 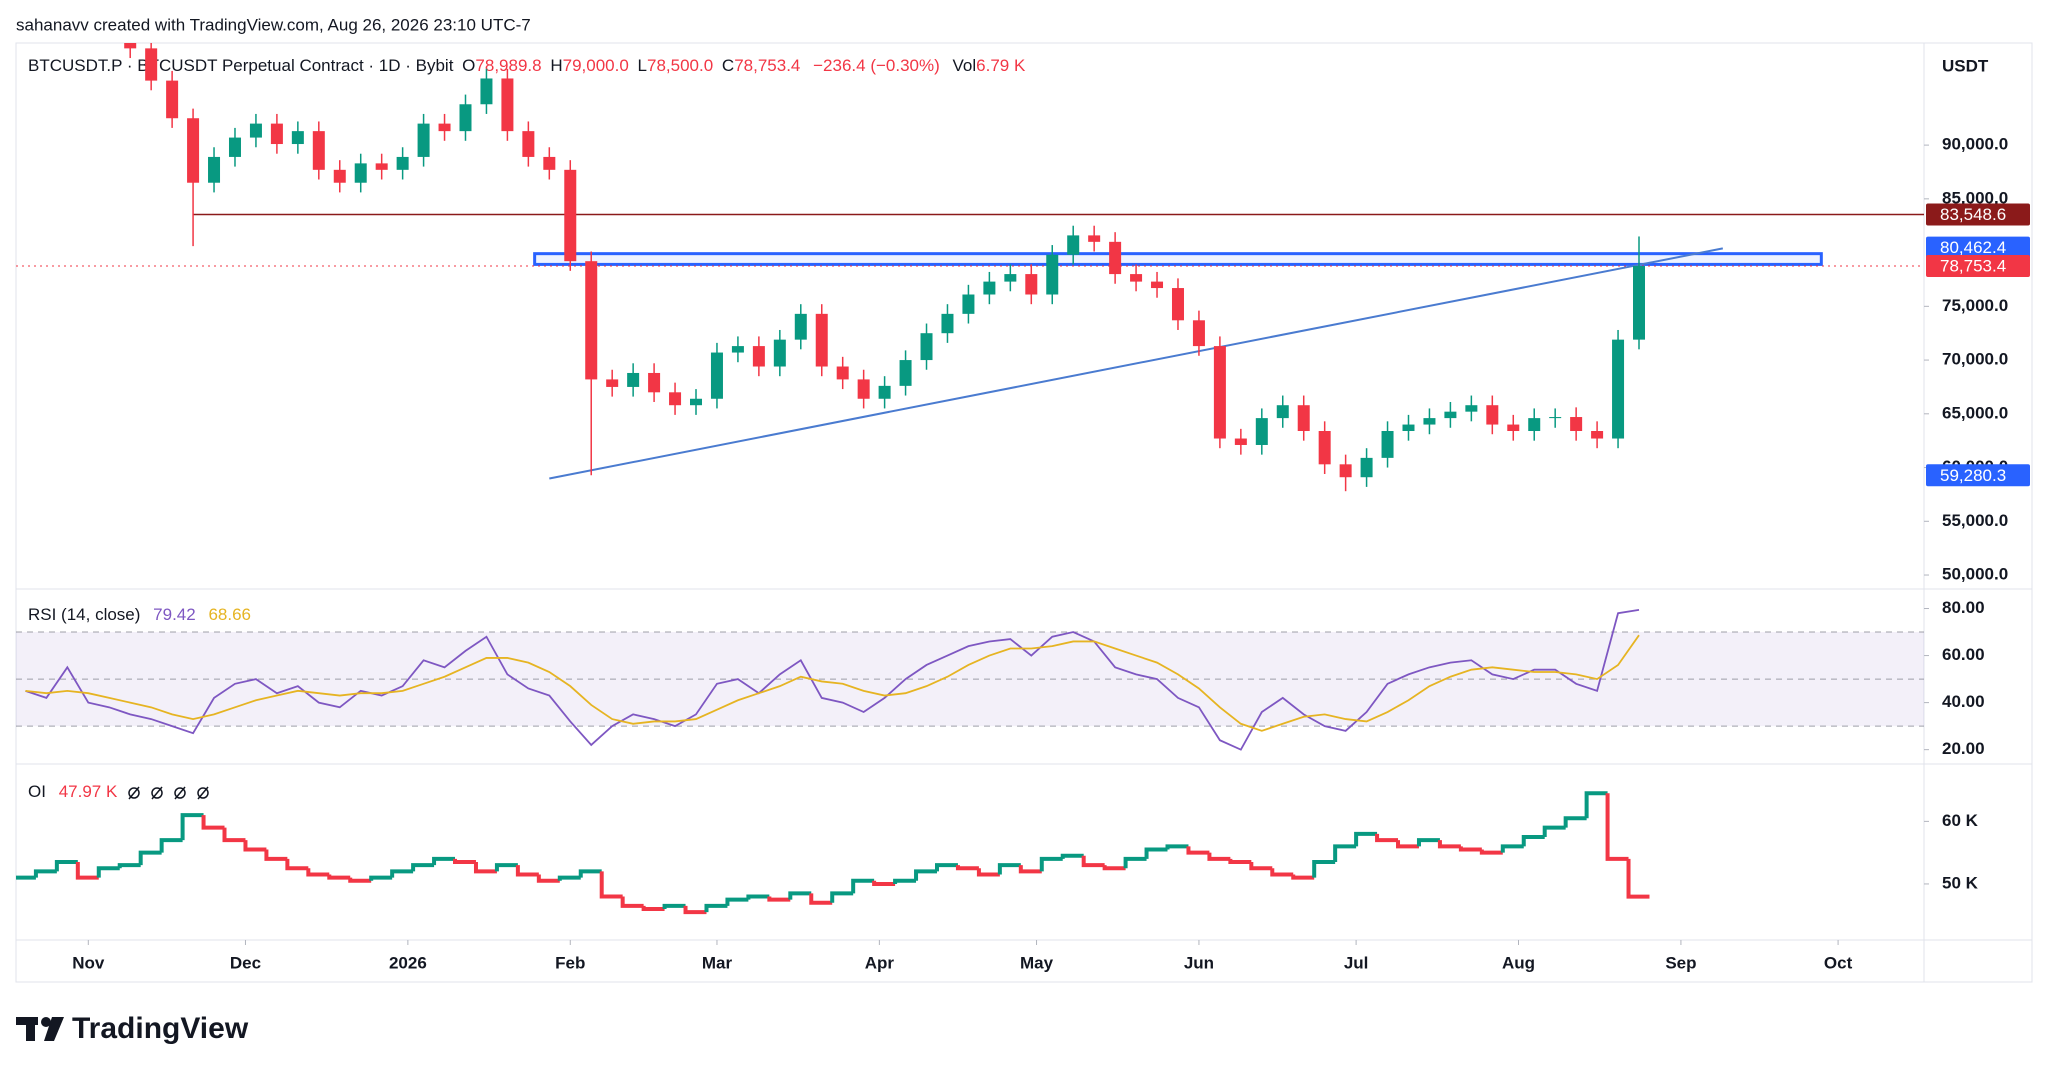 I want to click on x-tick-label: Aug, so click(x=1518, y=962).